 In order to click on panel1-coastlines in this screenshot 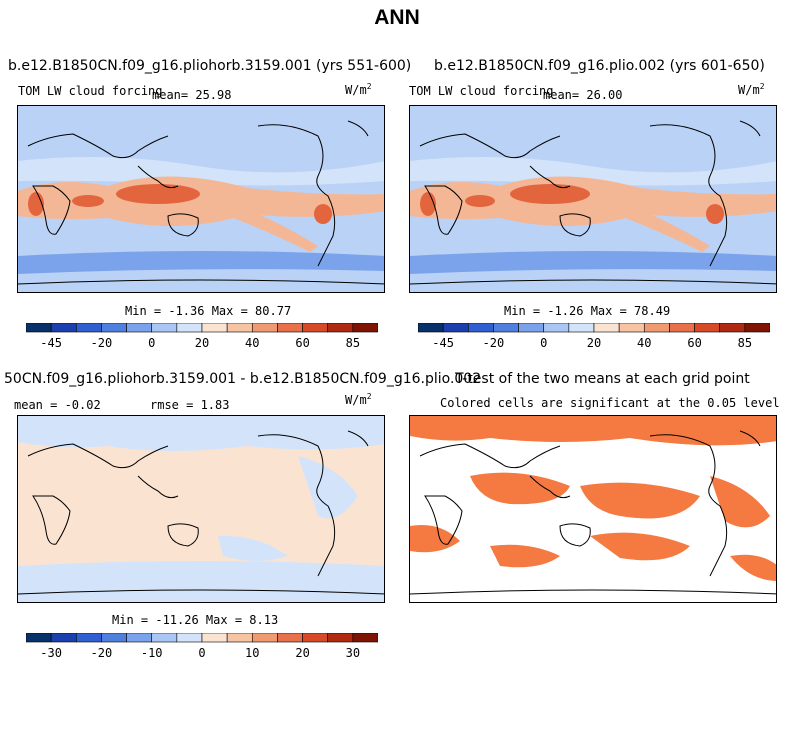, I will do `click(201, 202)`.